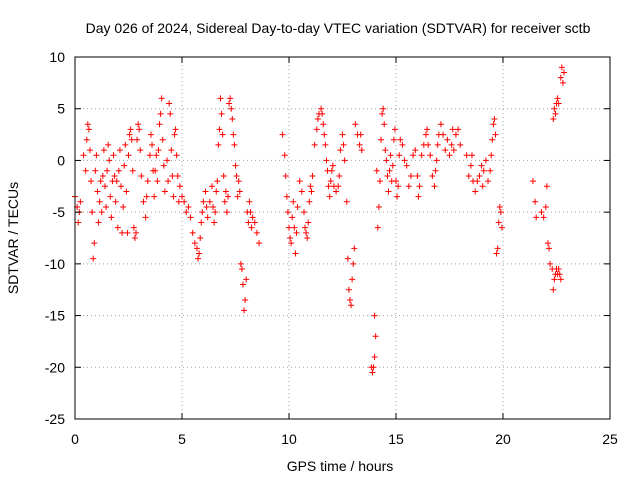  I want to click on x-tick-label: 5, so click(182, 439).